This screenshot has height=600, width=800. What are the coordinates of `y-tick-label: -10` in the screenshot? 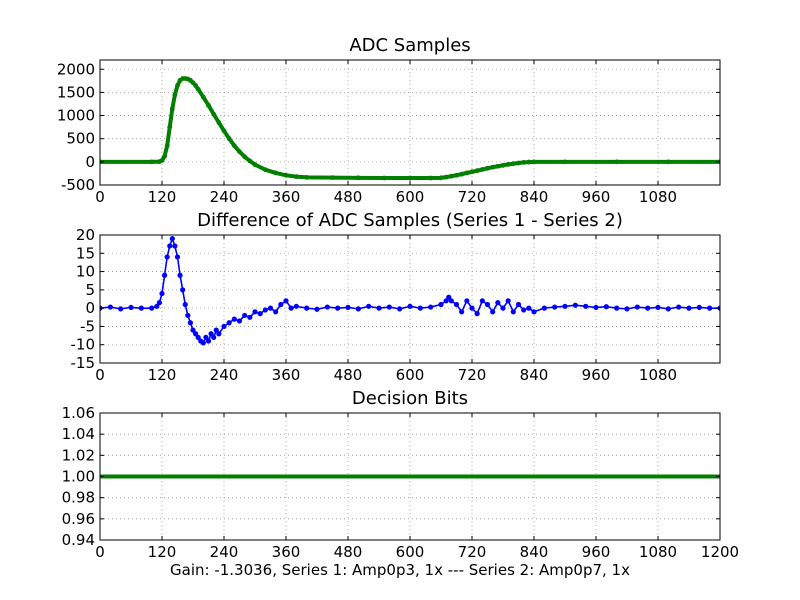 It's located at (83, 345).